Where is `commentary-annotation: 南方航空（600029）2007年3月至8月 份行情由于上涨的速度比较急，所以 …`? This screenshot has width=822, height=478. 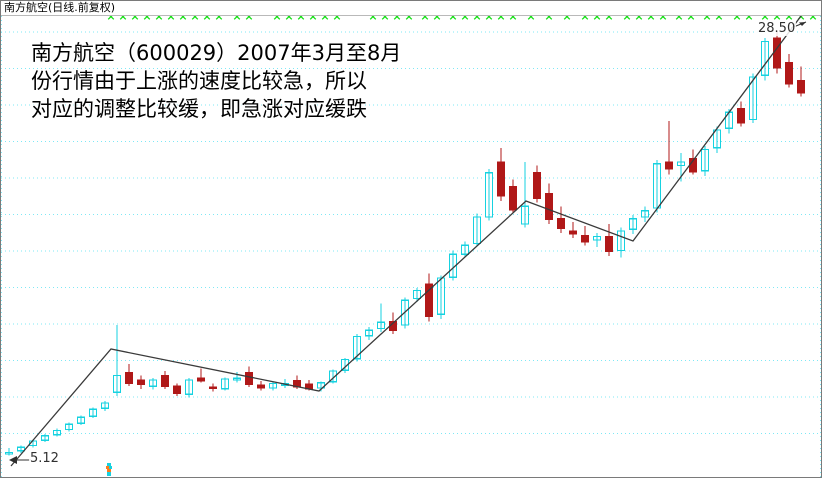
commentary-annotation: 南方航空（600029）2007年3月至8月 份行情由于上涨的速度比较急，所以 … is located at coordinates (216, 81).